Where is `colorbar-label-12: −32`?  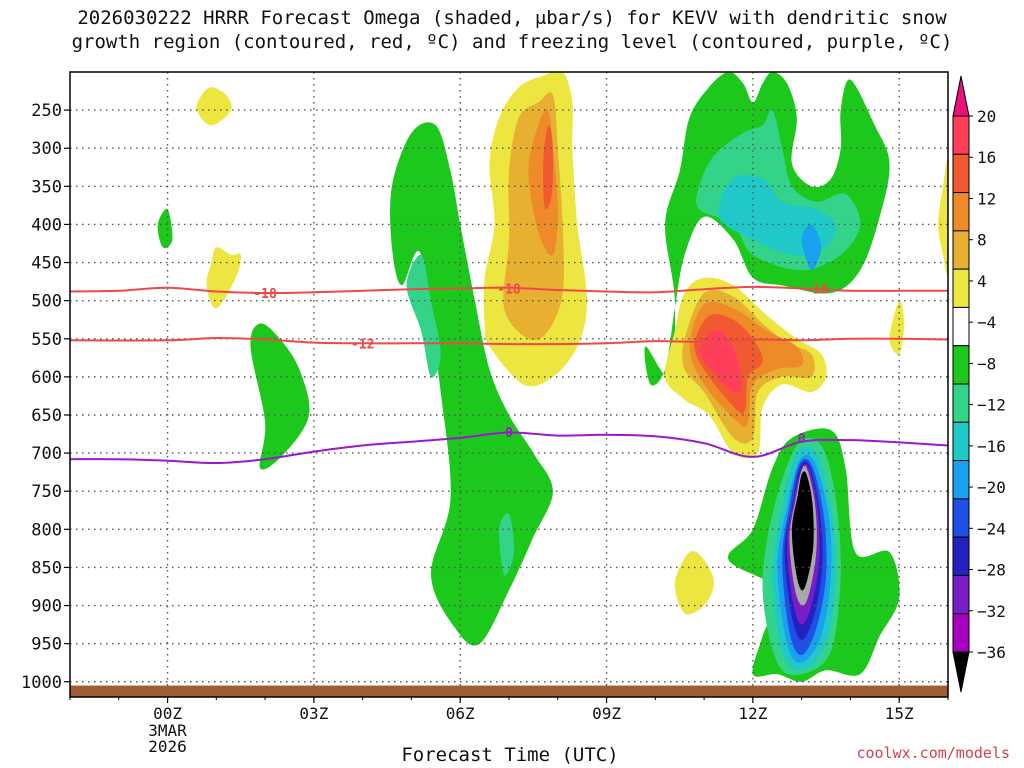
colorbar-label-12: −32 is located at coordinates (991, 611).